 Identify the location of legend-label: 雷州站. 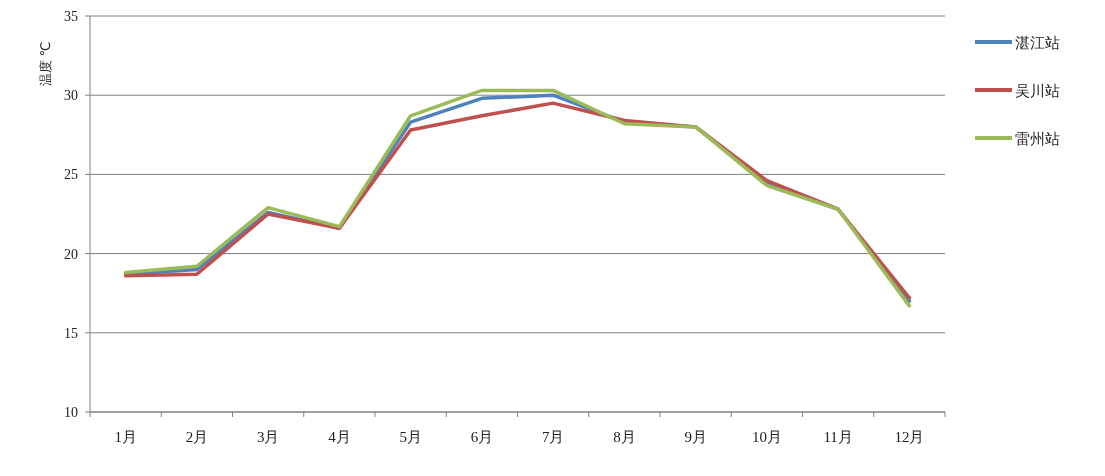
(1037, 139).